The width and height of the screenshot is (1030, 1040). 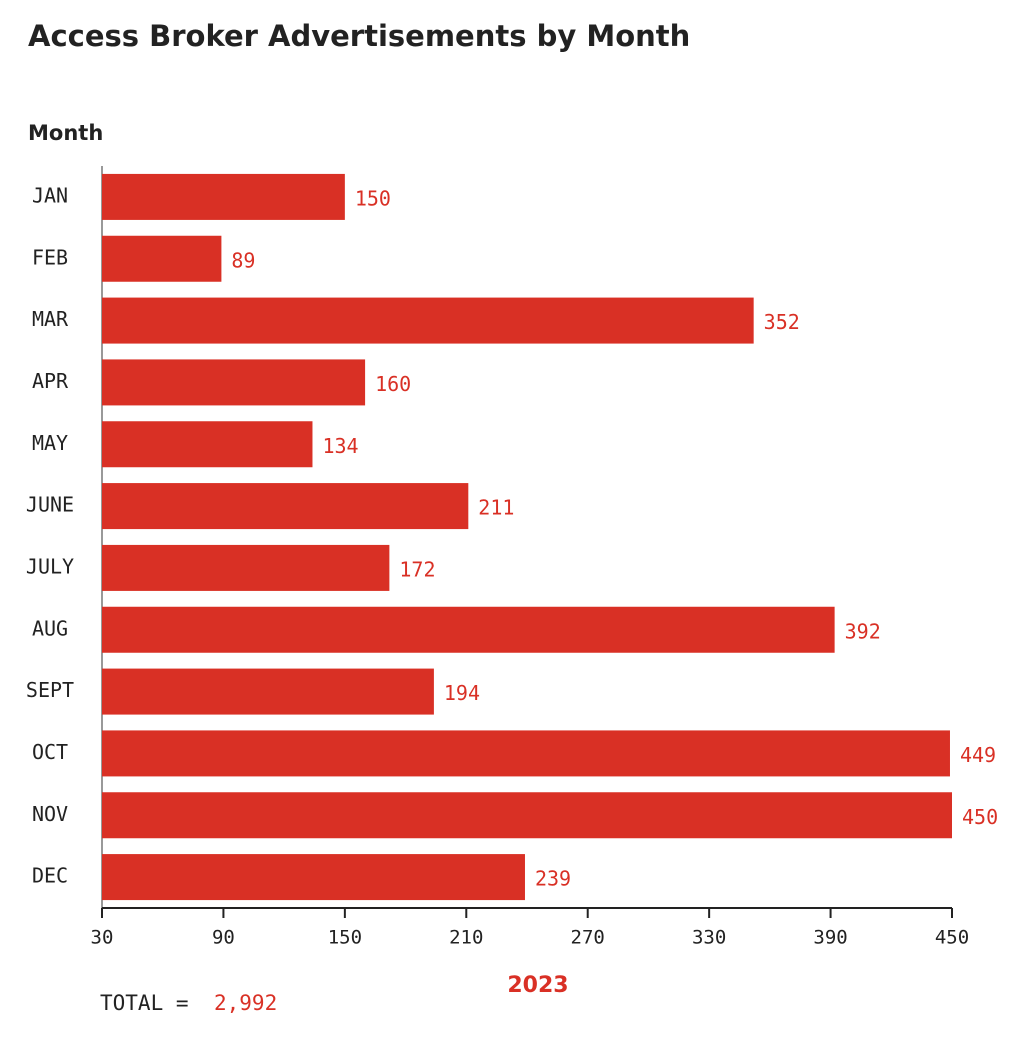 What do you see at coordinates (144, 1003) in the screenshot?
I see `total-label: TOTAL =` at bounding box center [144, 1003].